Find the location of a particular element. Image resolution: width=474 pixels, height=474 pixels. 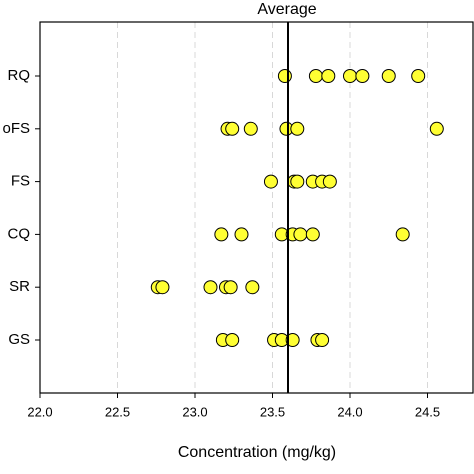

y-tick-label: RQ is located at coordinates (19, 75).